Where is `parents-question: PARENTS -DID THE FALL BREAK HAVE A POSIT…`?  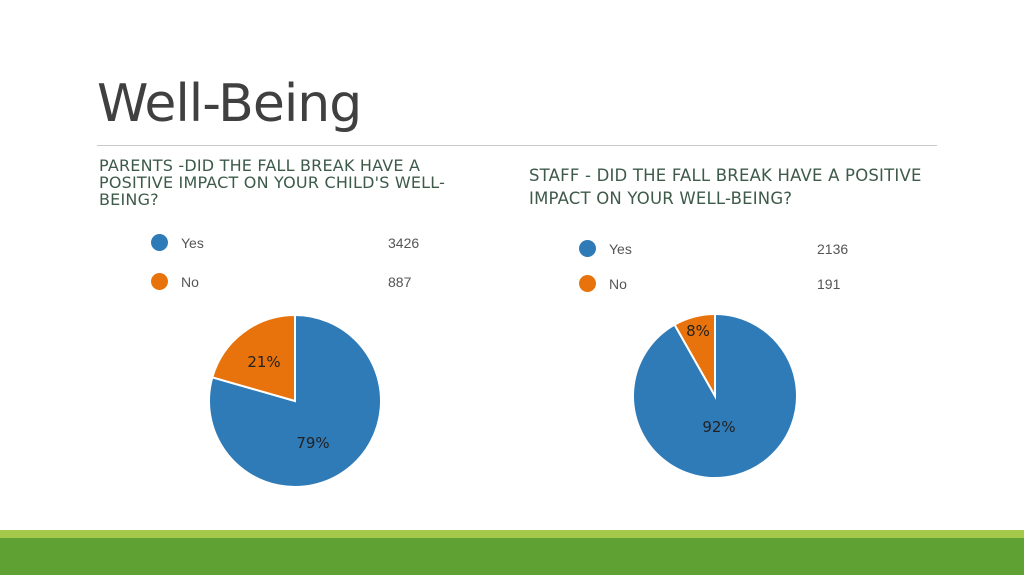
parents-question: PARENTS -DID THE FALL BREAK HAVE A POSIT… is located at coordinates (272, 182).